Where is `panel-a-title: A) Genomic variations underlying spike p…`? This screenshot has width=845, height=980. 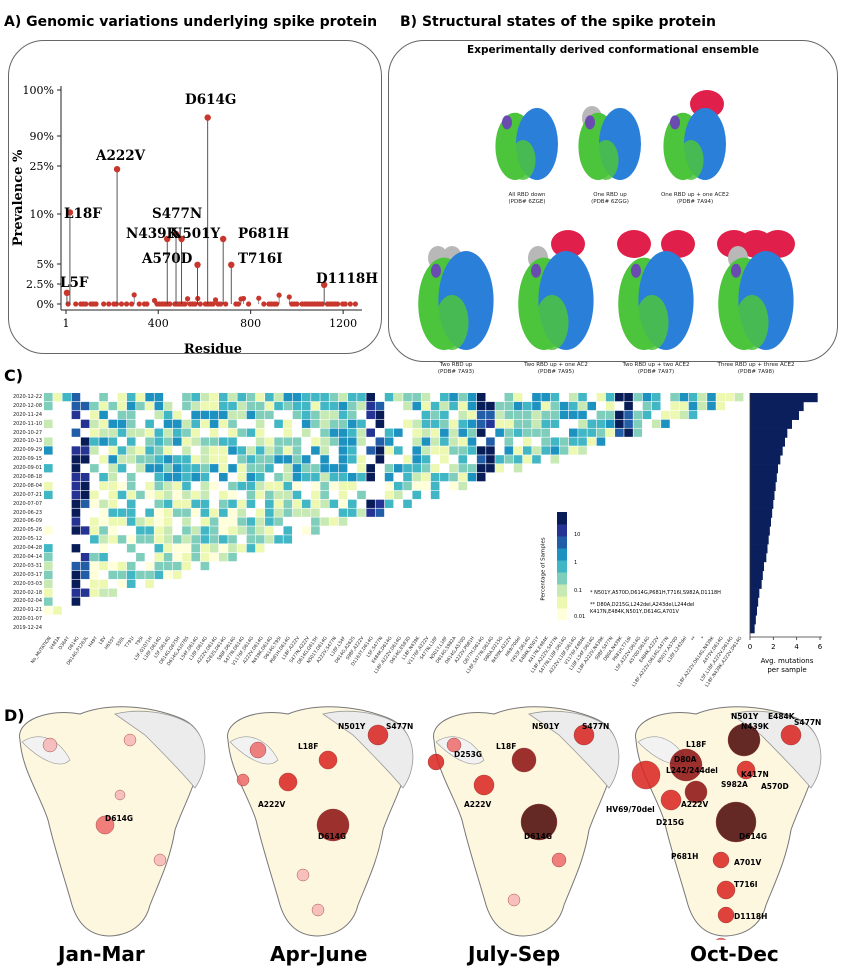
panel-a-title: A) Genomic variations underlying spike p… is located at coordinates (191, 22).